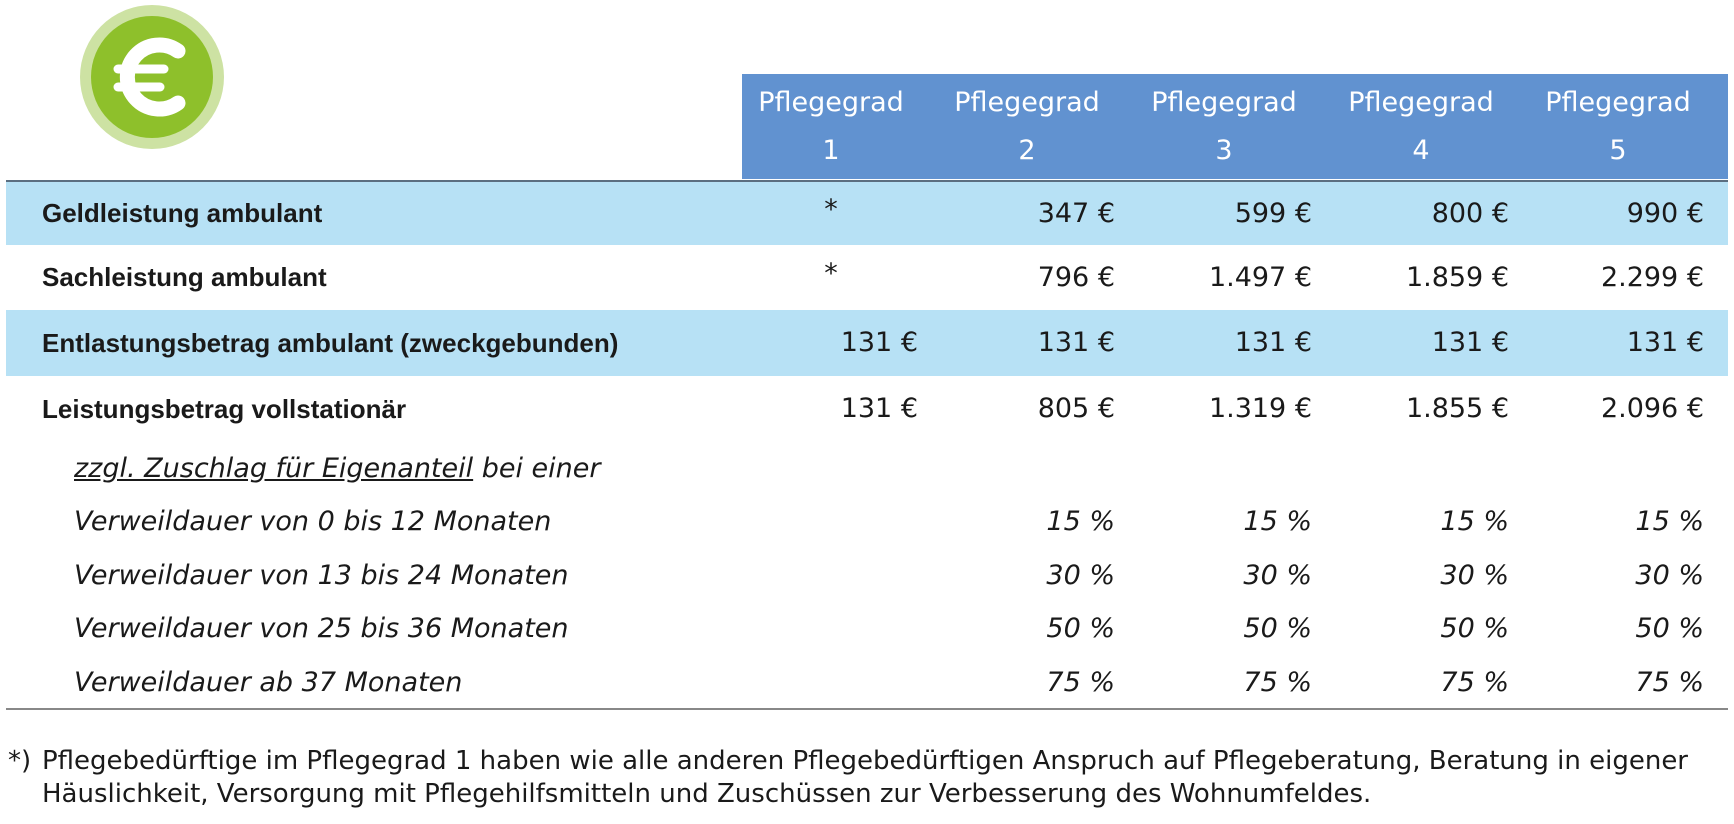  I want to click on column-number: 2, so click(1027, 150).